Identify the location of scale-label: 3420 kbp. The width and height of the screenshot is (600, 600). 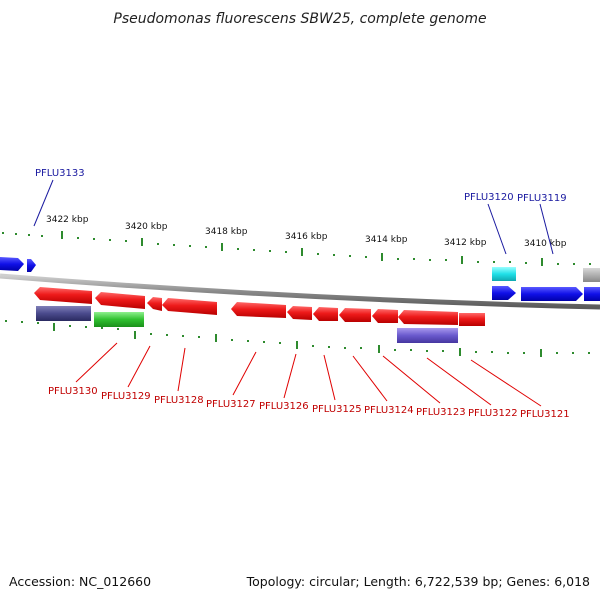
(146, 227).